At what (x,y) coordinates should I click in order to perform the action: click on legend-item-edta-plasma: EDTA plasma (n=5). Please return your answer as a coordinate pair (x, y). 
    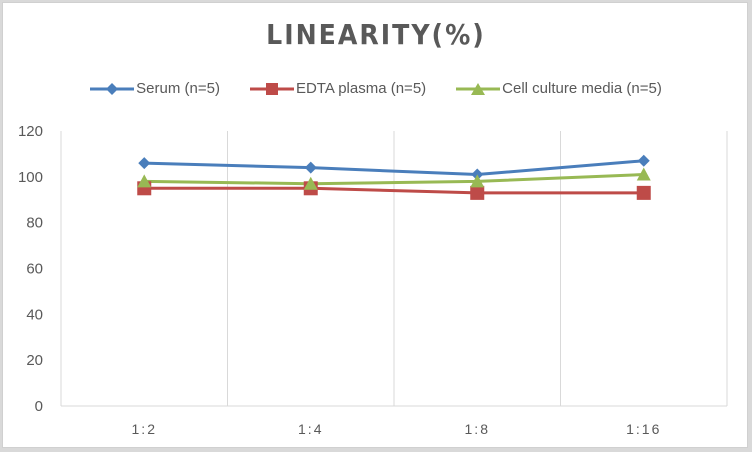
    Looking at the image, I should click on (338, 88).